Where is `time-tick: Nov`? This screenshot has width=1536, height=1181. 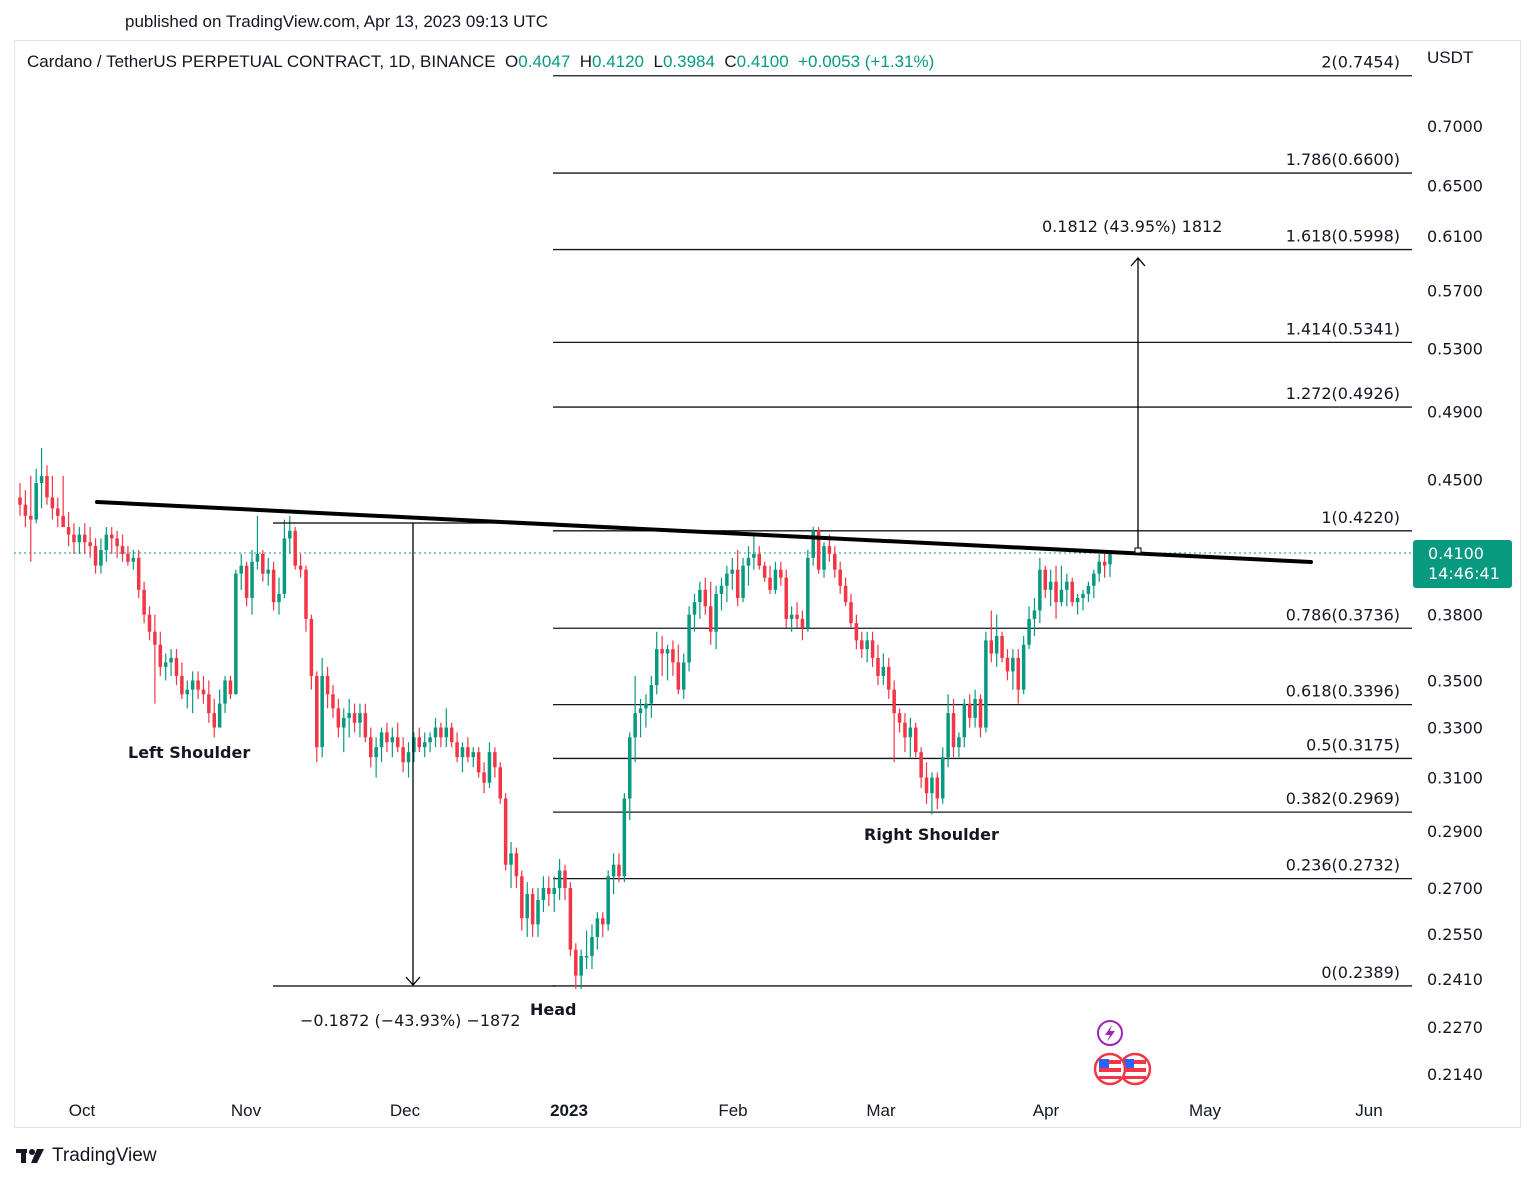 time-tick: Nov is located at coordinates (246, 1110).